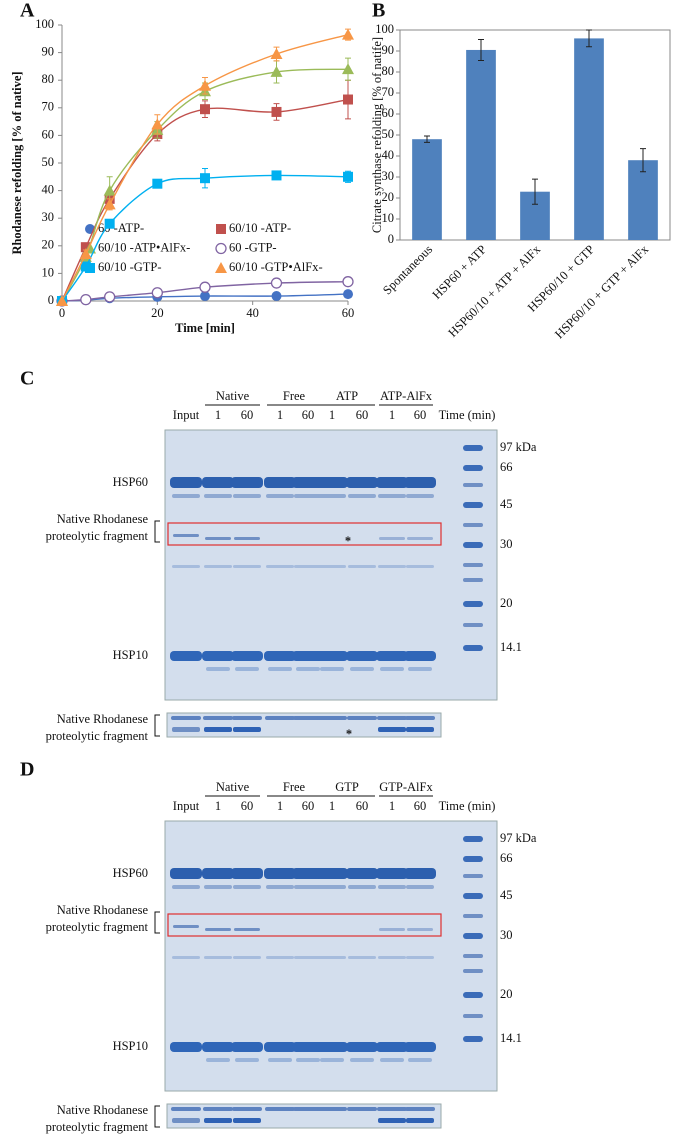  What do you see at coordinates (253, 228) in the screenshot?
I see `legend-entry: 60/10 -ATP-` at bounding box center [253, 228].